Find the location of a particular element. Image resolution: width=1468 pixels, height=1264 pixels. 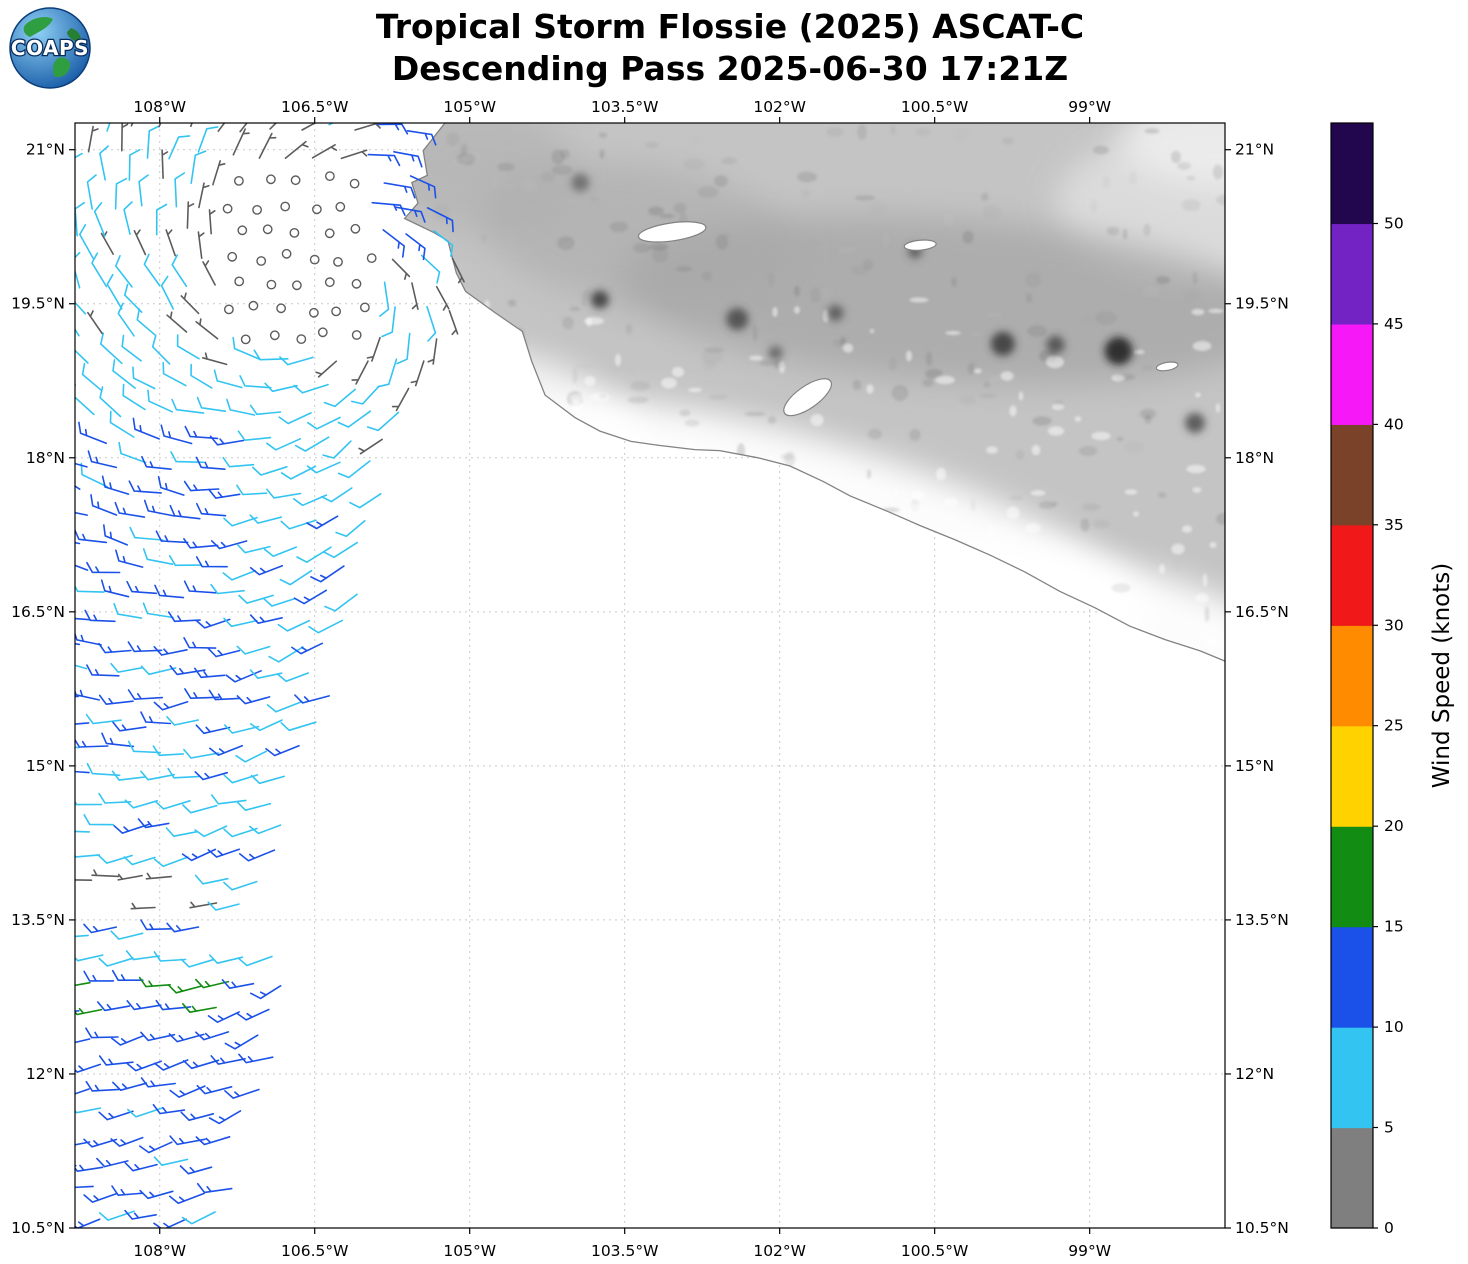

x-tick-label-bottom: 105°W is located at coordinates (469, 1251).